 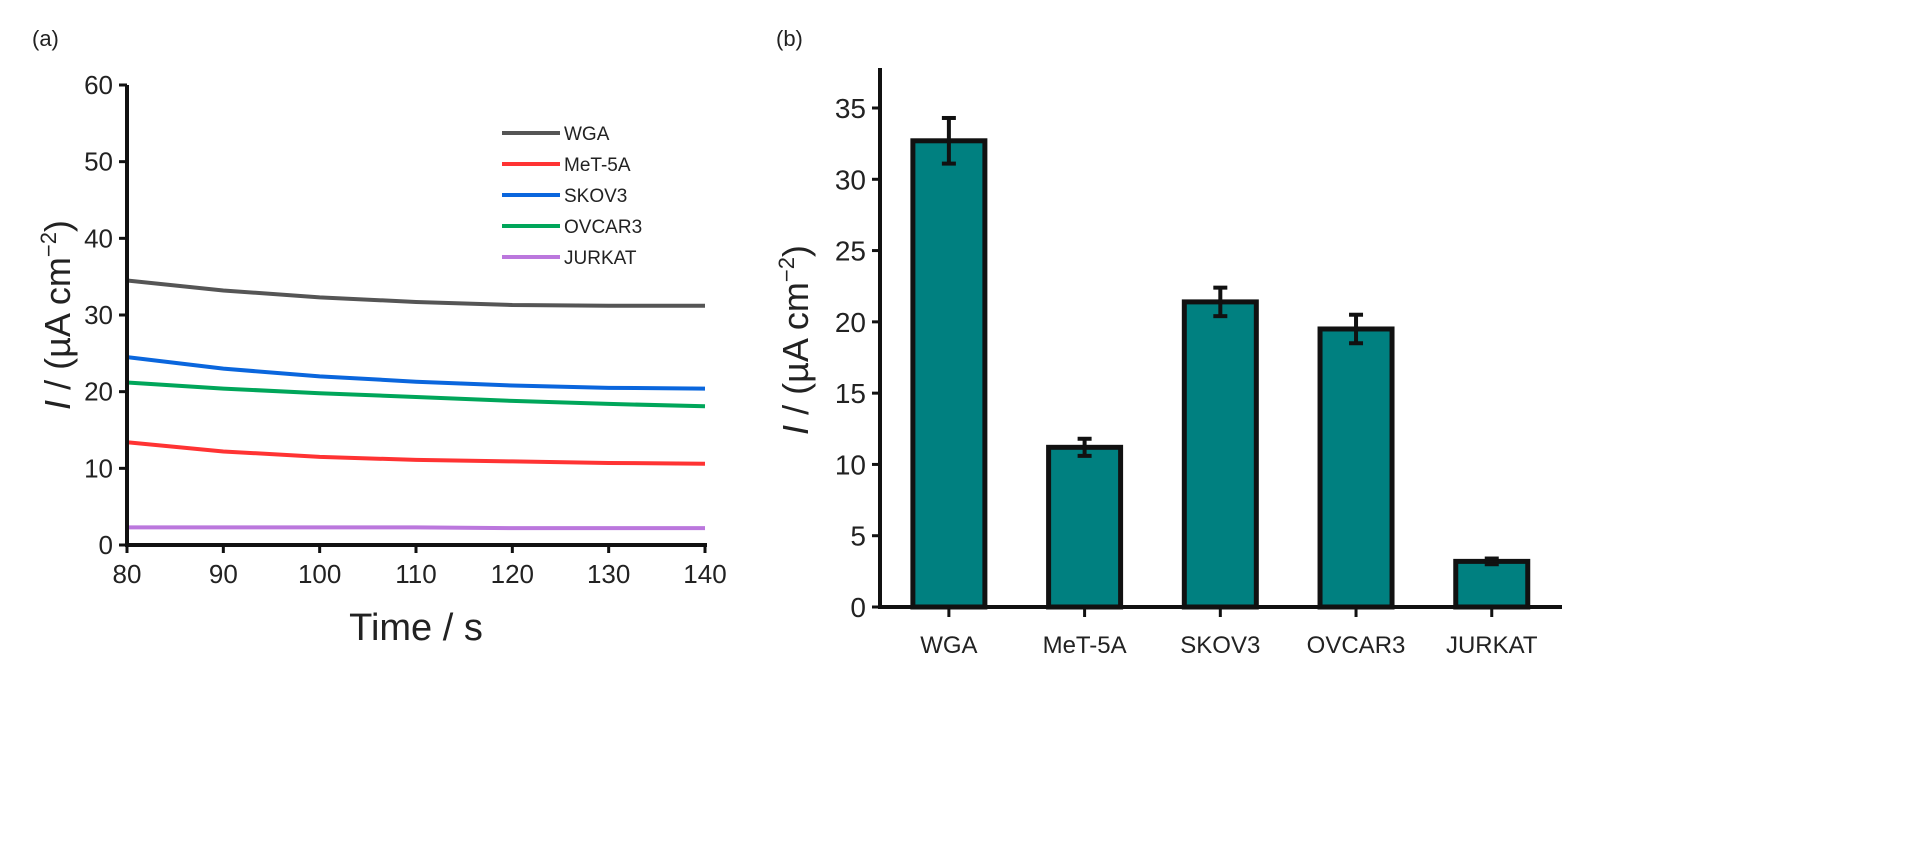 What do you see at coordinates (850, 251) in the screenshot?
I see `y-tick-label: 25` at bounding box center [850, 251].